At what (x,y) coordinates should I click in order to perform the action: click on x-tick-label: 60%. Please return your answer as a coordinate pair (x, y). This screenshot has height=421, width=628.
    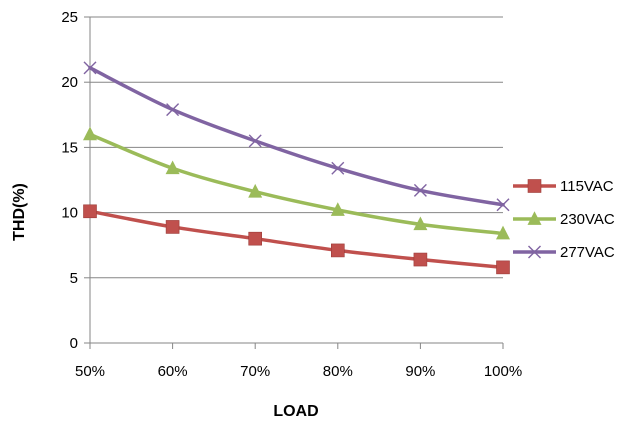
    Looking at the image, I should click on (173, 371).